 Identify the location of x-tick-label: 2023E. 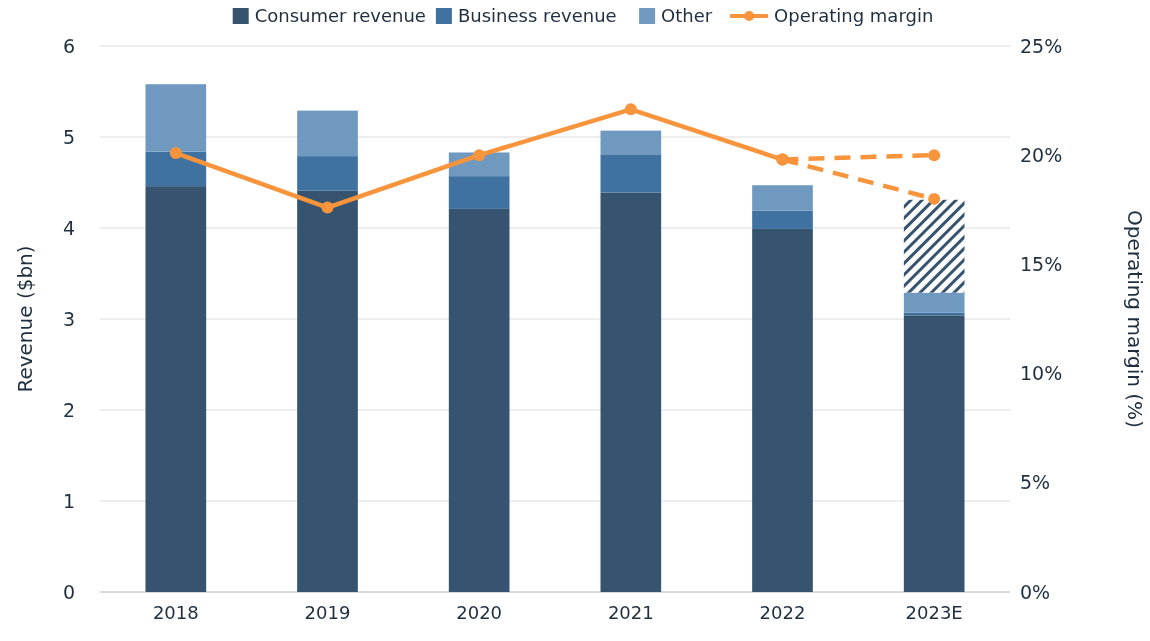
(934, 612).